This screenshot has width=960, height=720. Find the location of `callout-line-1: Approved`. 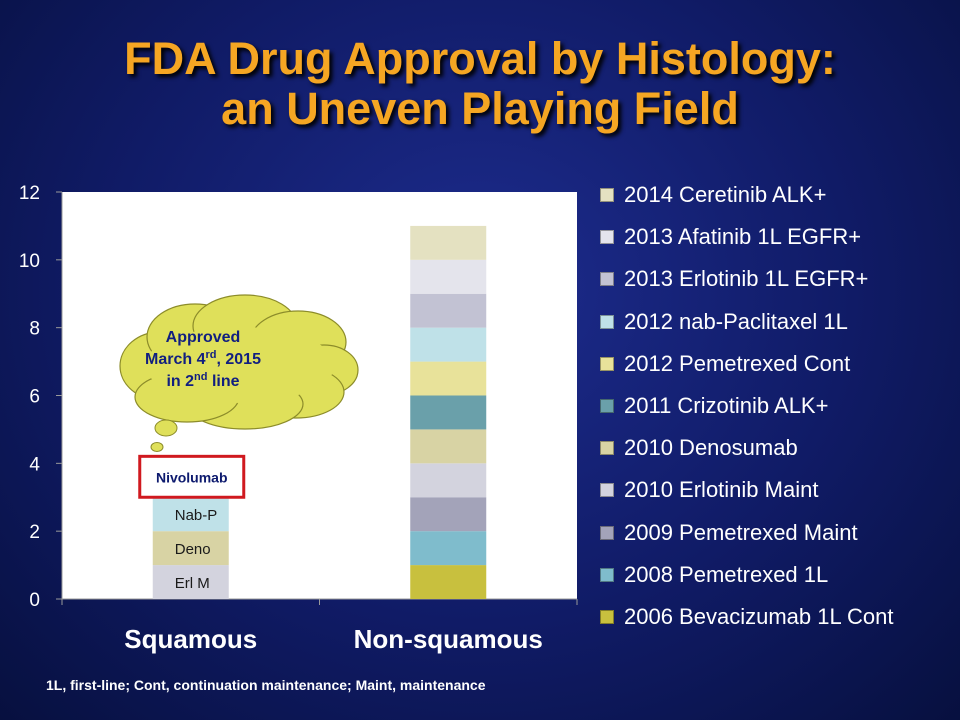

callout-line-1: Approved is located at coordinates (203, 337).